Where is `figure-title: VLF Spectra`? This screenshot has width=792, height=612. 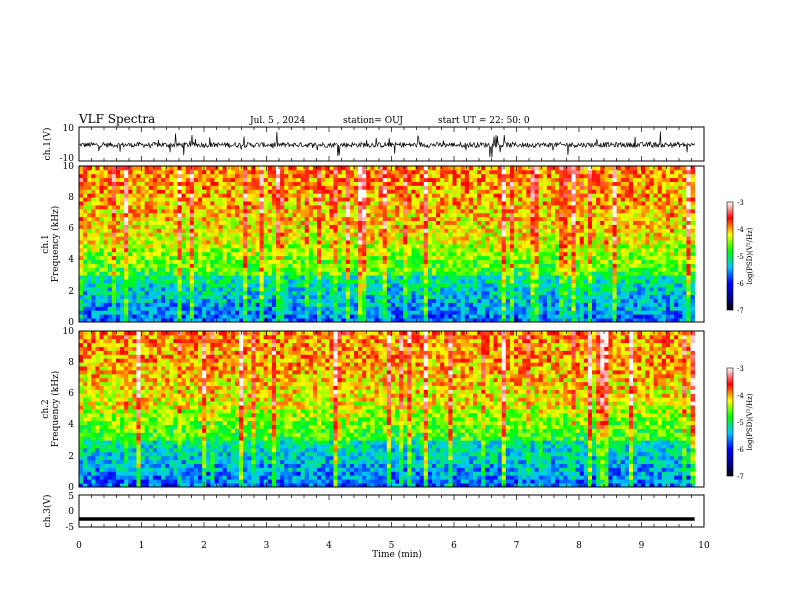 figure-title: VLF Spectra is located at coordinates (116, 119).